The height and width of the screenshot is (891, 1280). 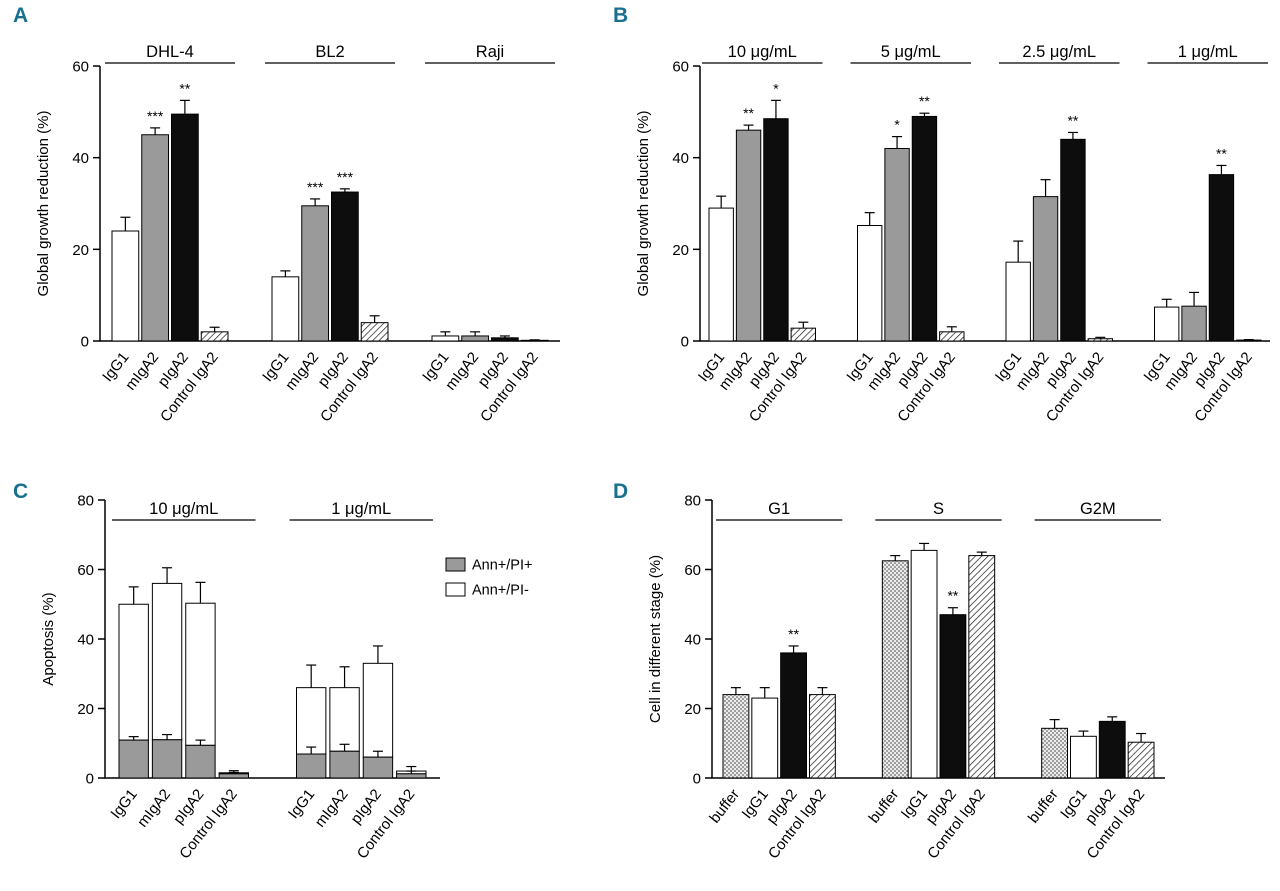 What do you see at coordinates (21, 491) in the screenshot?
I see `panel-c-letter: C` at bounding box center [21, 491].